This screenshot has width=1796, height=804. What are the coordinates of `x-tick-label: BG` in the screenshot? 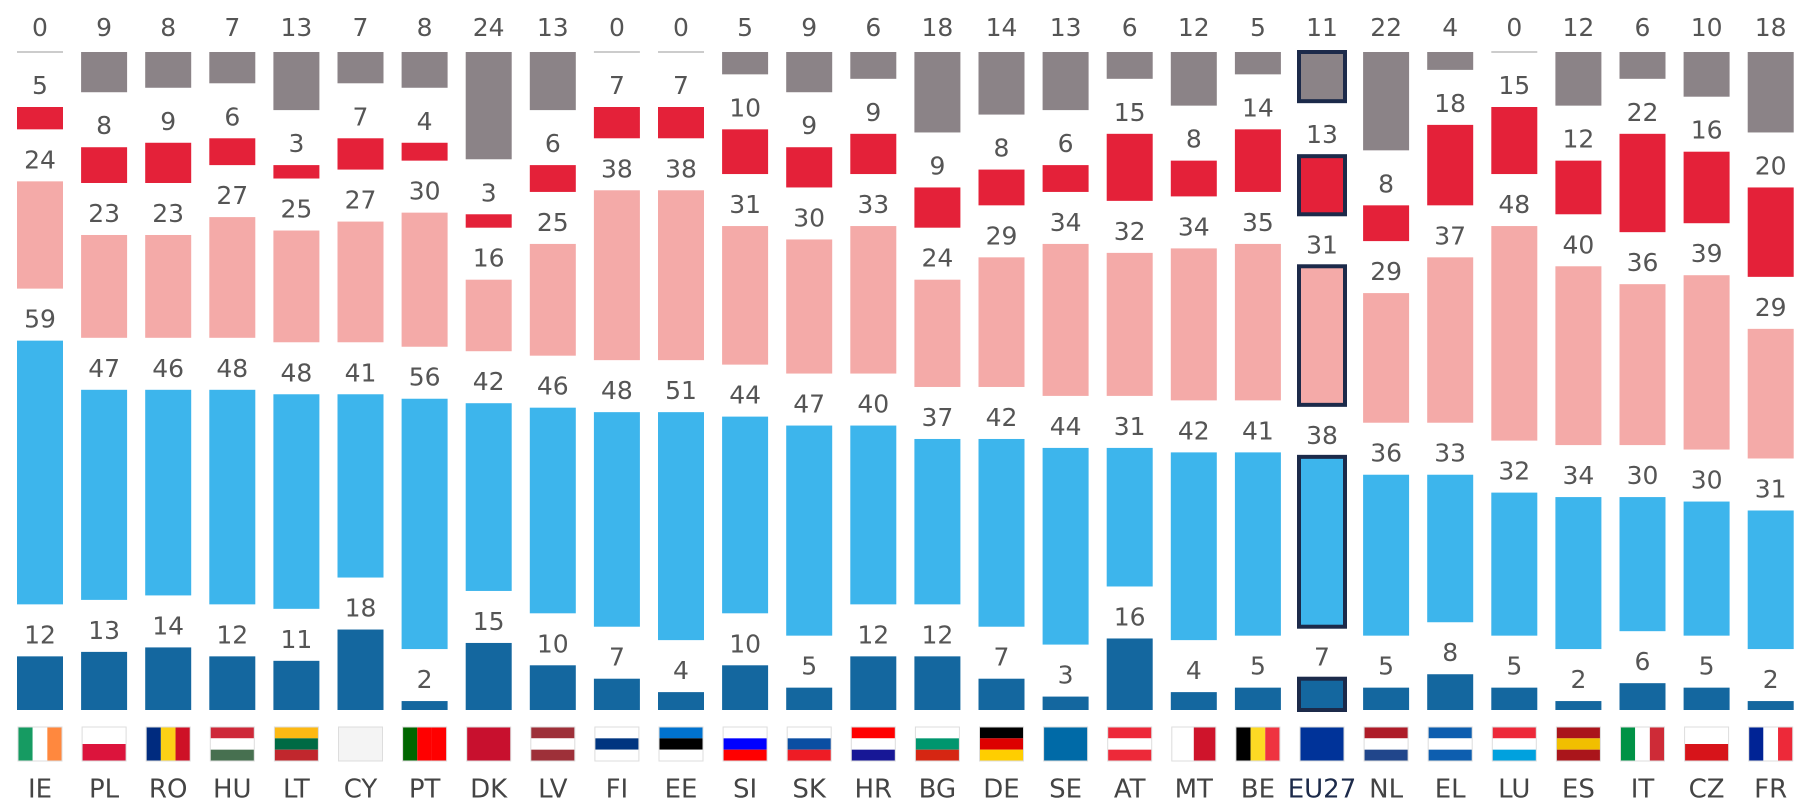 It's located at (938, 789).